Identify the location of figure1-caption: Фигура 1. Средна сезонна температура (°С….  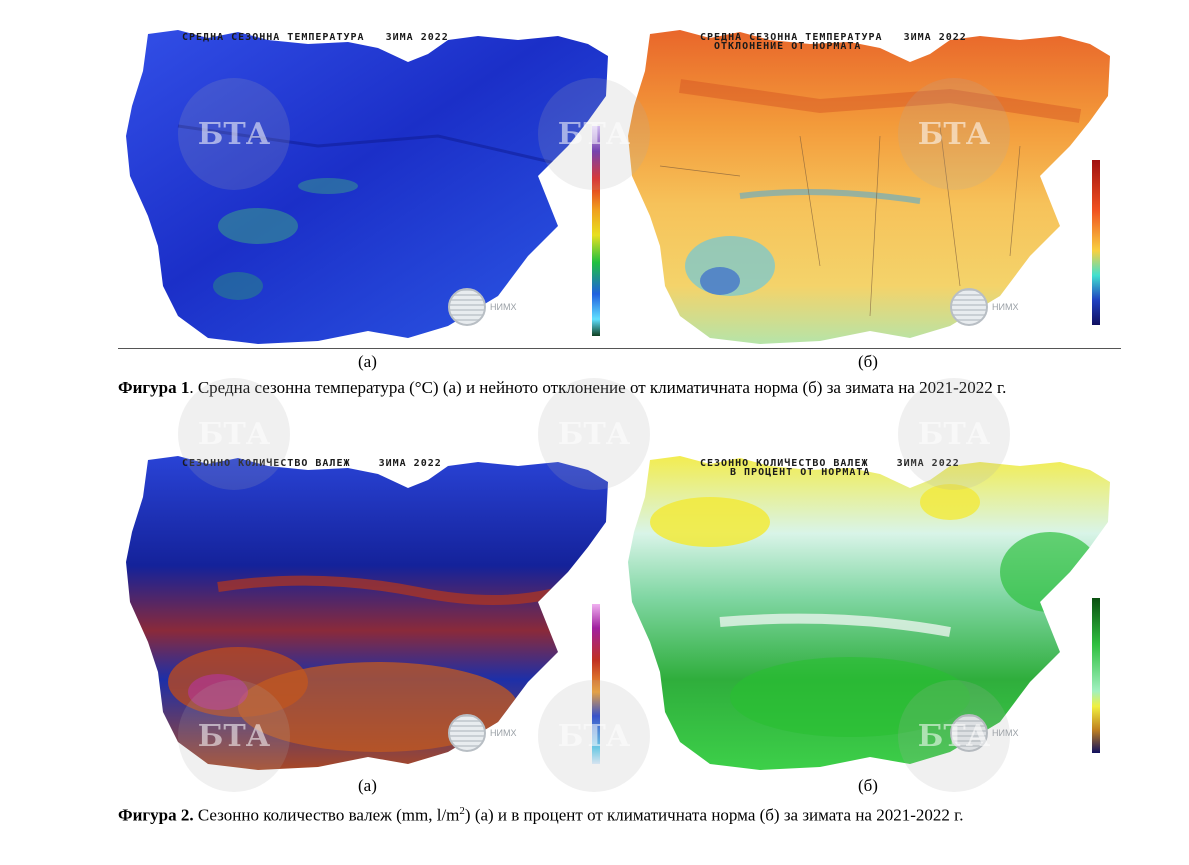
(619, 387).